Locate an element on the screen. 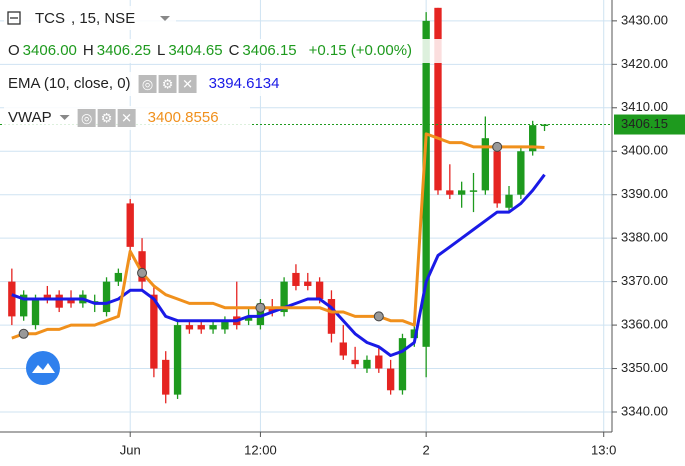  y-tick-label: 3410.00 is located at coordinates (644, 106).